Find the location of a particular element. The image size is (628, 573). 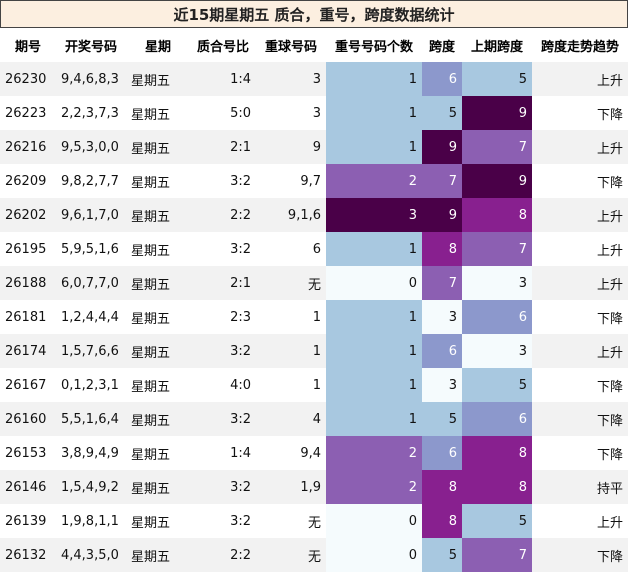

table-row: 26132 4,4,3,5,0 星期五 2:2 无 0 5 7 下降 is located at coordinates (314, 555).